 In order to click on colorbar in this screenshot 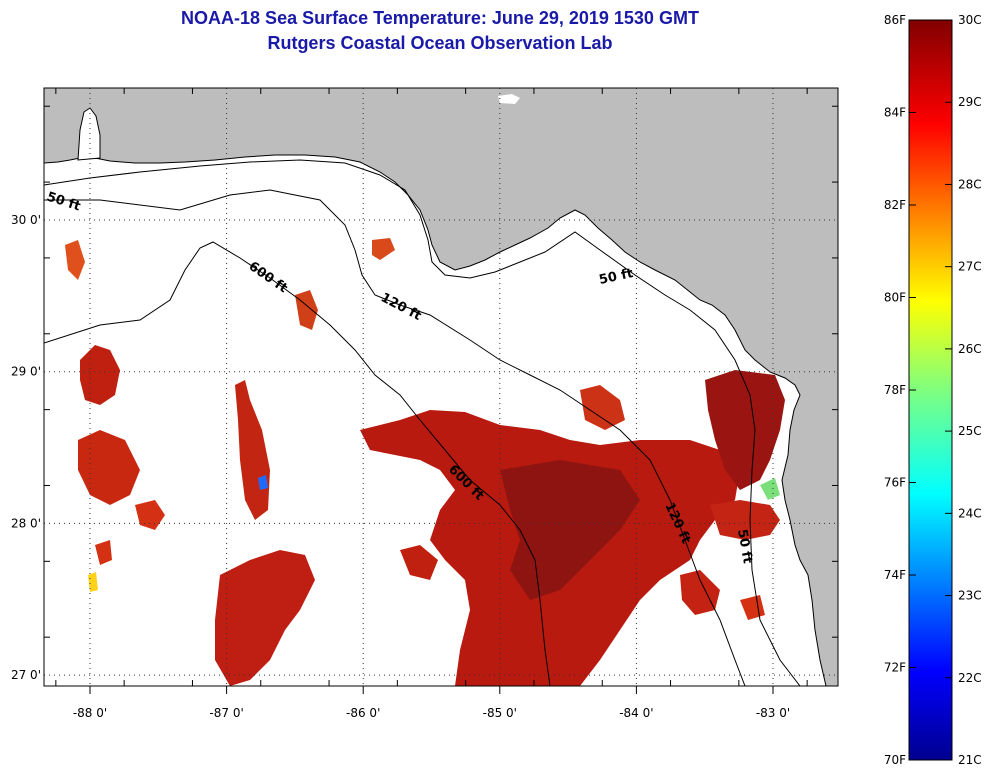, I will do `click(930, 390)`.